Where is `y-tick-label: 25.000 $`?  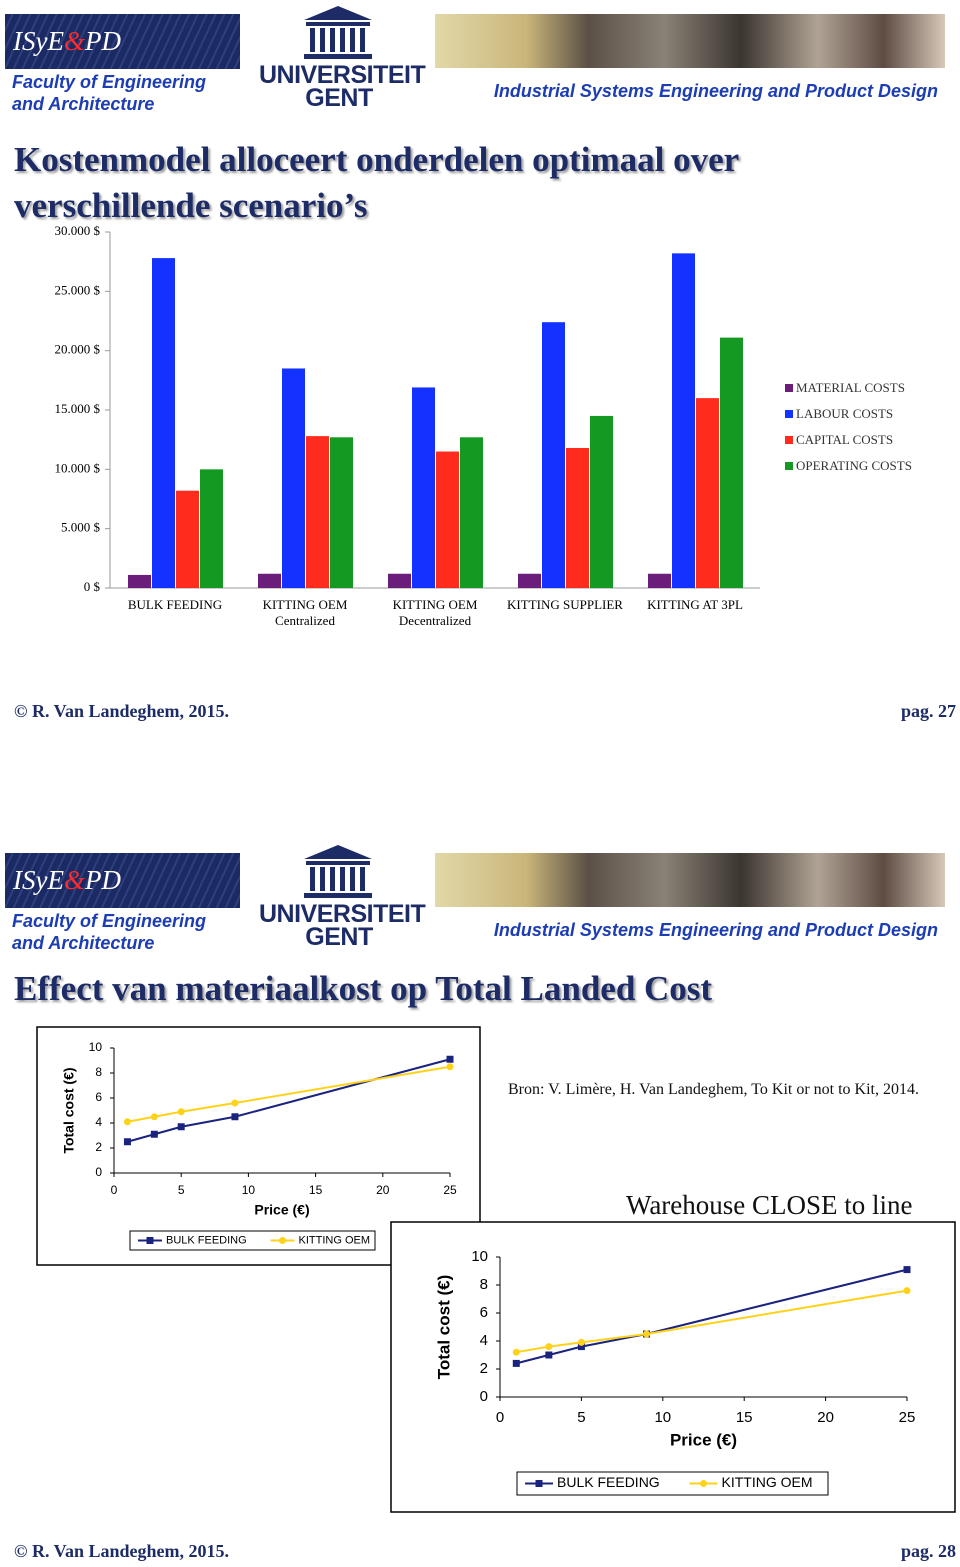
y-tick-label: 25.000 $ is located at coordinates (78, 289).